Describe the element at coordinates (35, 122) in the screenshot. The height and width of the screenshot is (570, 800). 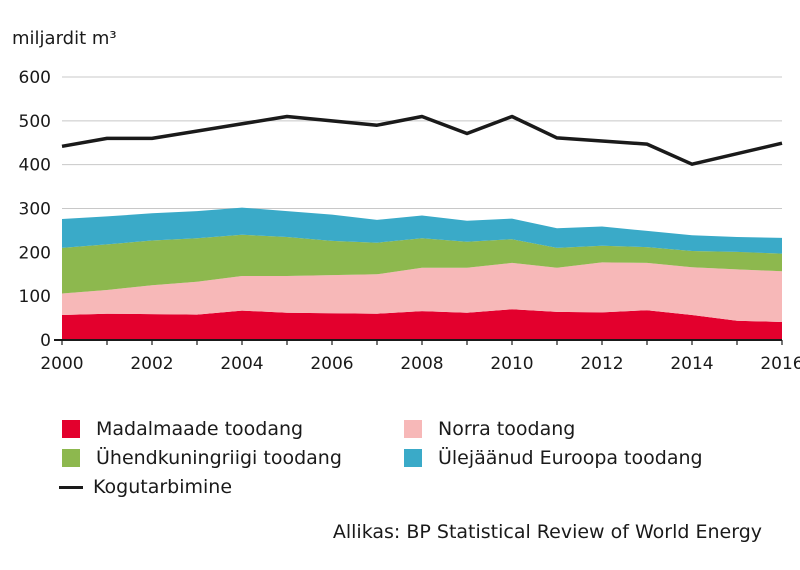
I see `y-tick-label: 500` at that location.